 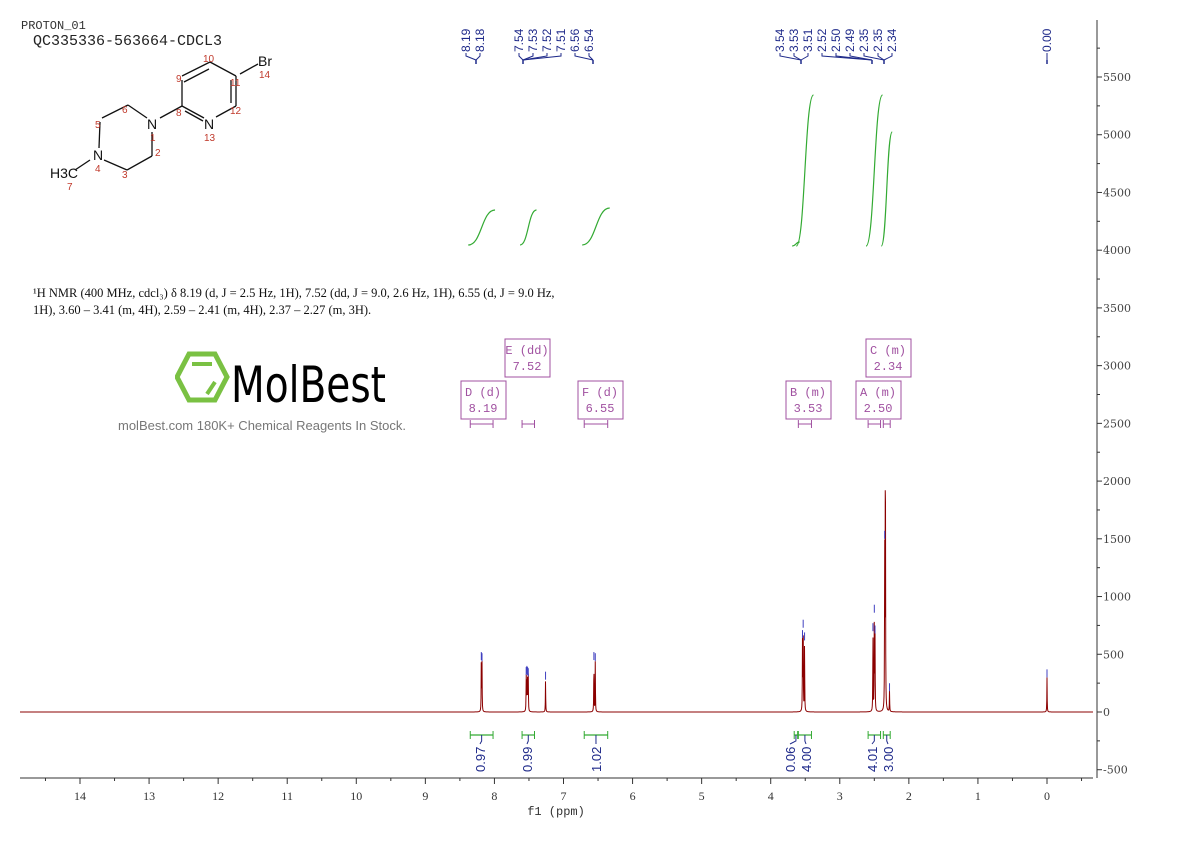 I want to click on atom-number: 4, so click(x=98, y=169).